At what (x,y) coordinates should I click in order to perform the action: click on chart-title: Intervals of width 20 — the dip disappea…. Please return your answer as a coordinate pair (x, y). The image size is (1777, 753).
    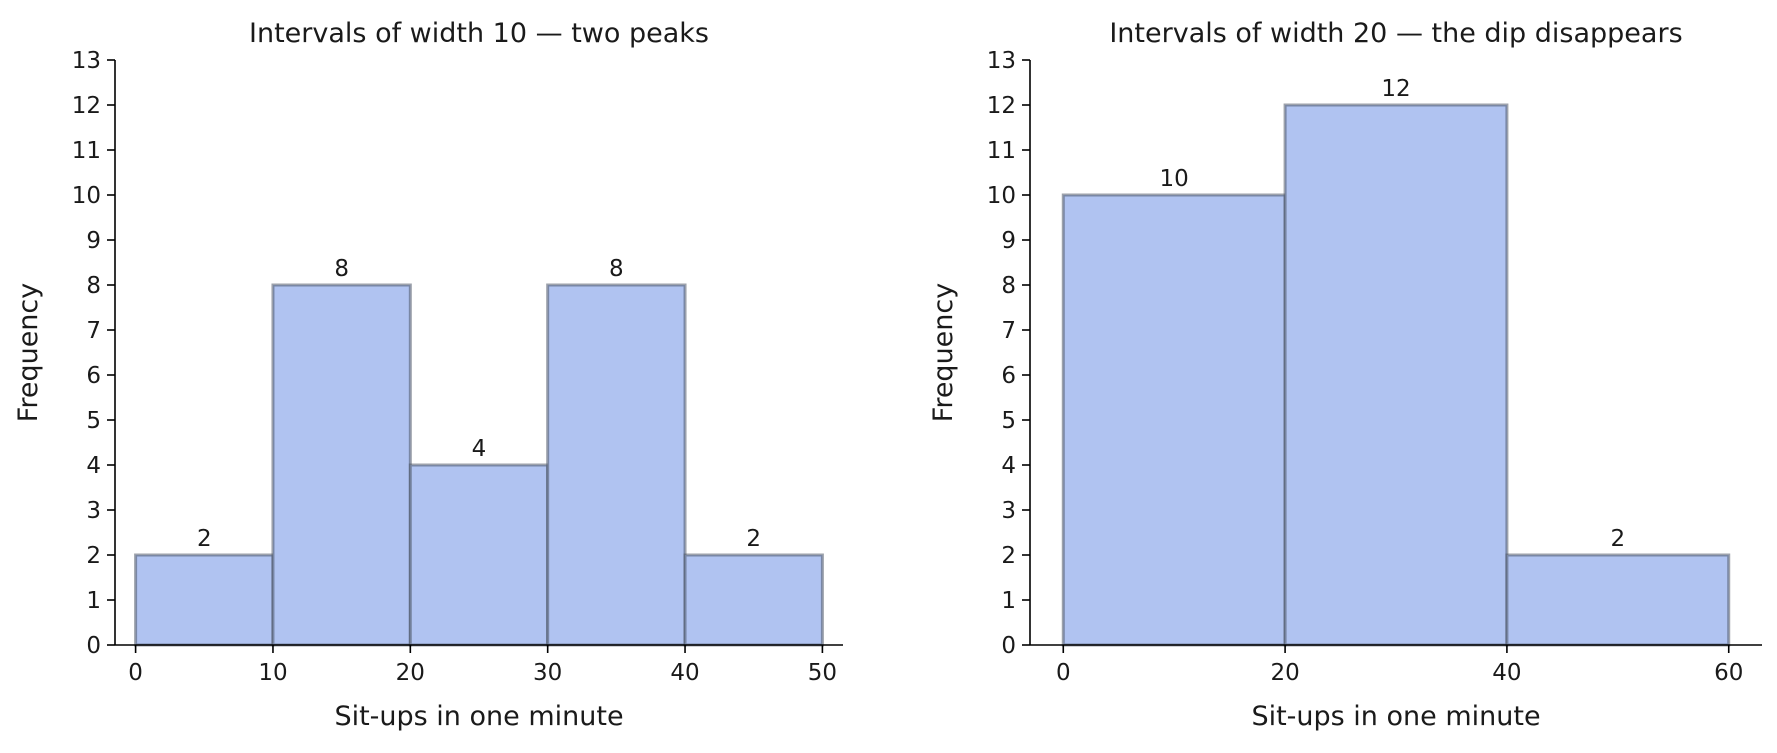
    Looking at the image, I should click on (1395, 33).